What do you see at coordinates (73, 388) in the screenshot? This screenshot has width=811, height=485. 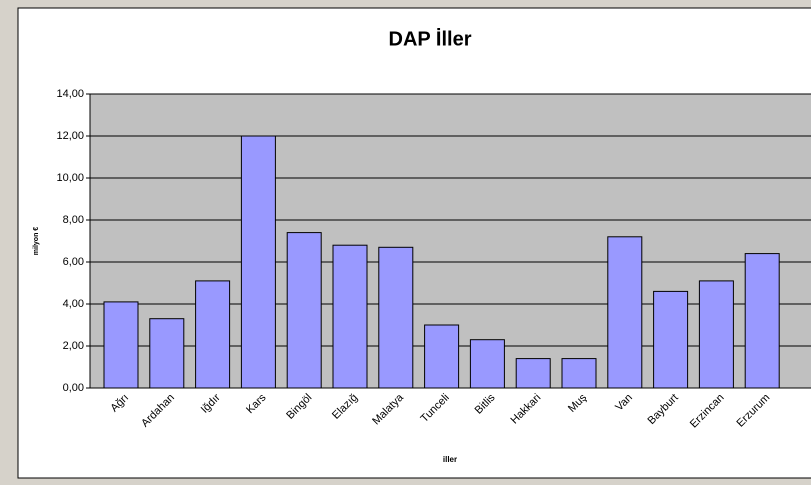 I see `y-tick-label: 0,00` at bounding box center [73, 388].